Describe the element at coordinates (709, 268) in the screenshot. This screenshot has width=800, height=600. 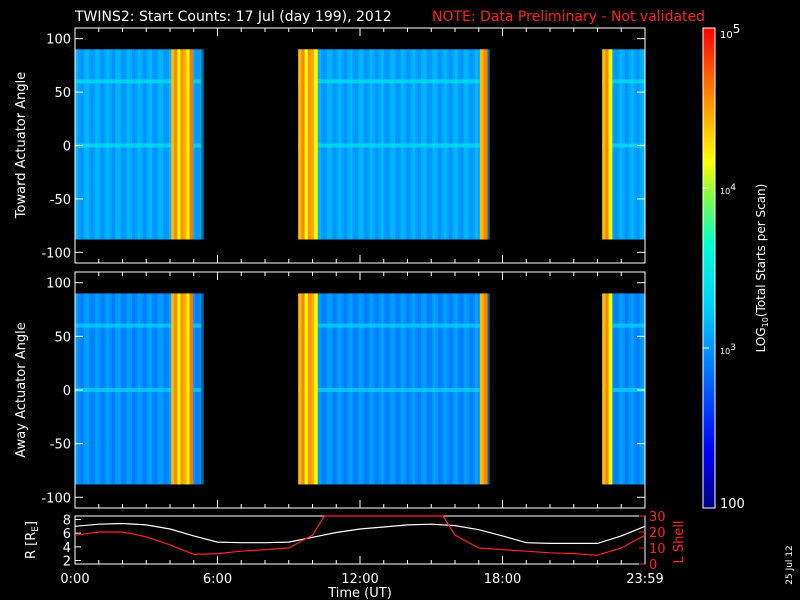
I see `colorbar-gradient` at that location.